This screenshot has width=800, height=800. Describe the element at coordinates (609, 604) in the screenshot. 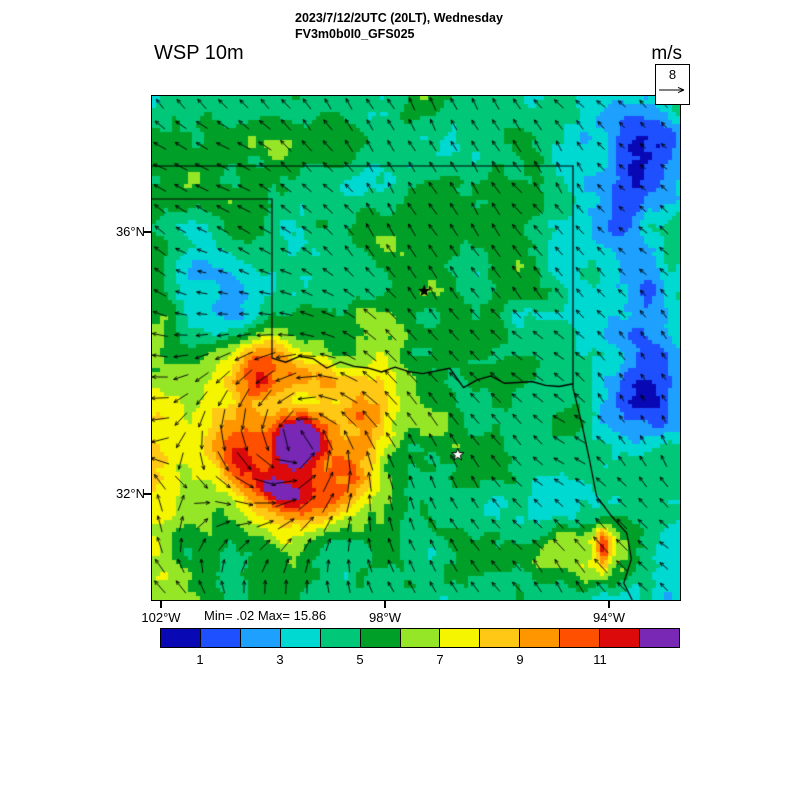

I see `lon-tick-mark-94w` at that location.